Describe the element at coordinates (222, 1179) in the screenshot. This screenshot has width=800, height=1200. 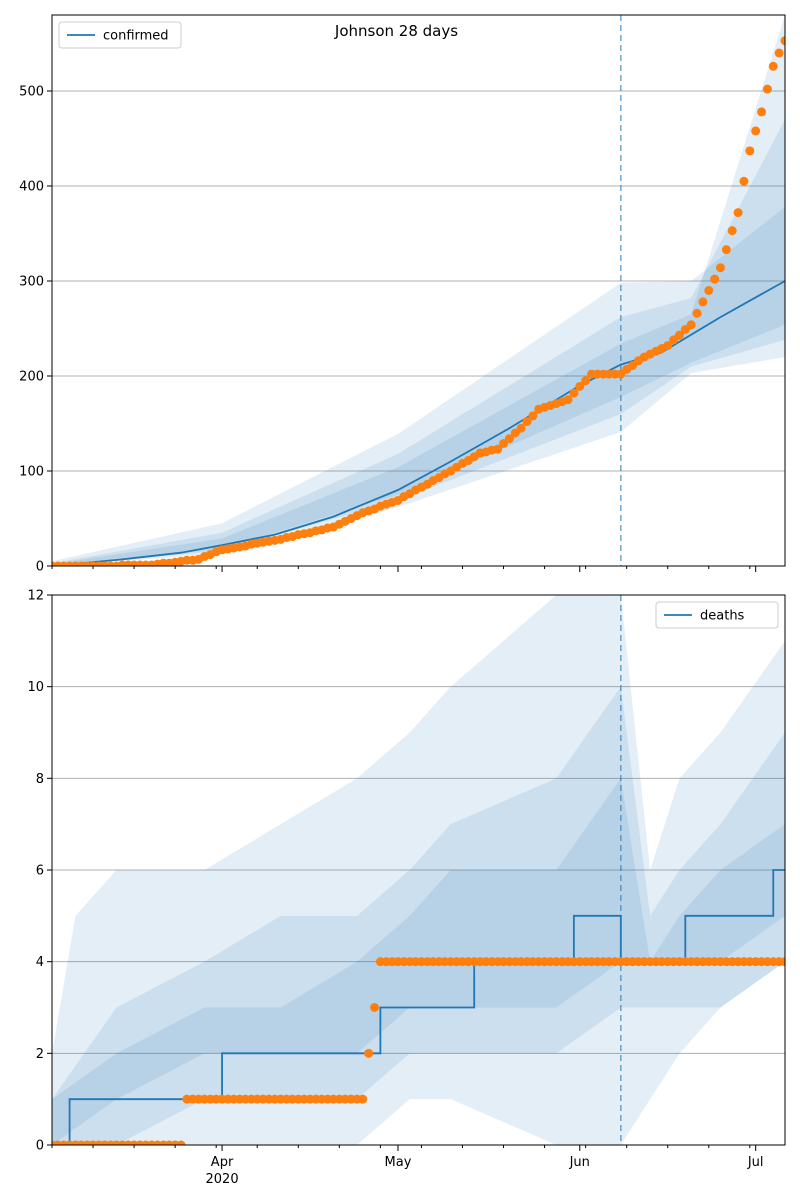
I see `x-tick-sublabel: 2020` at that location.